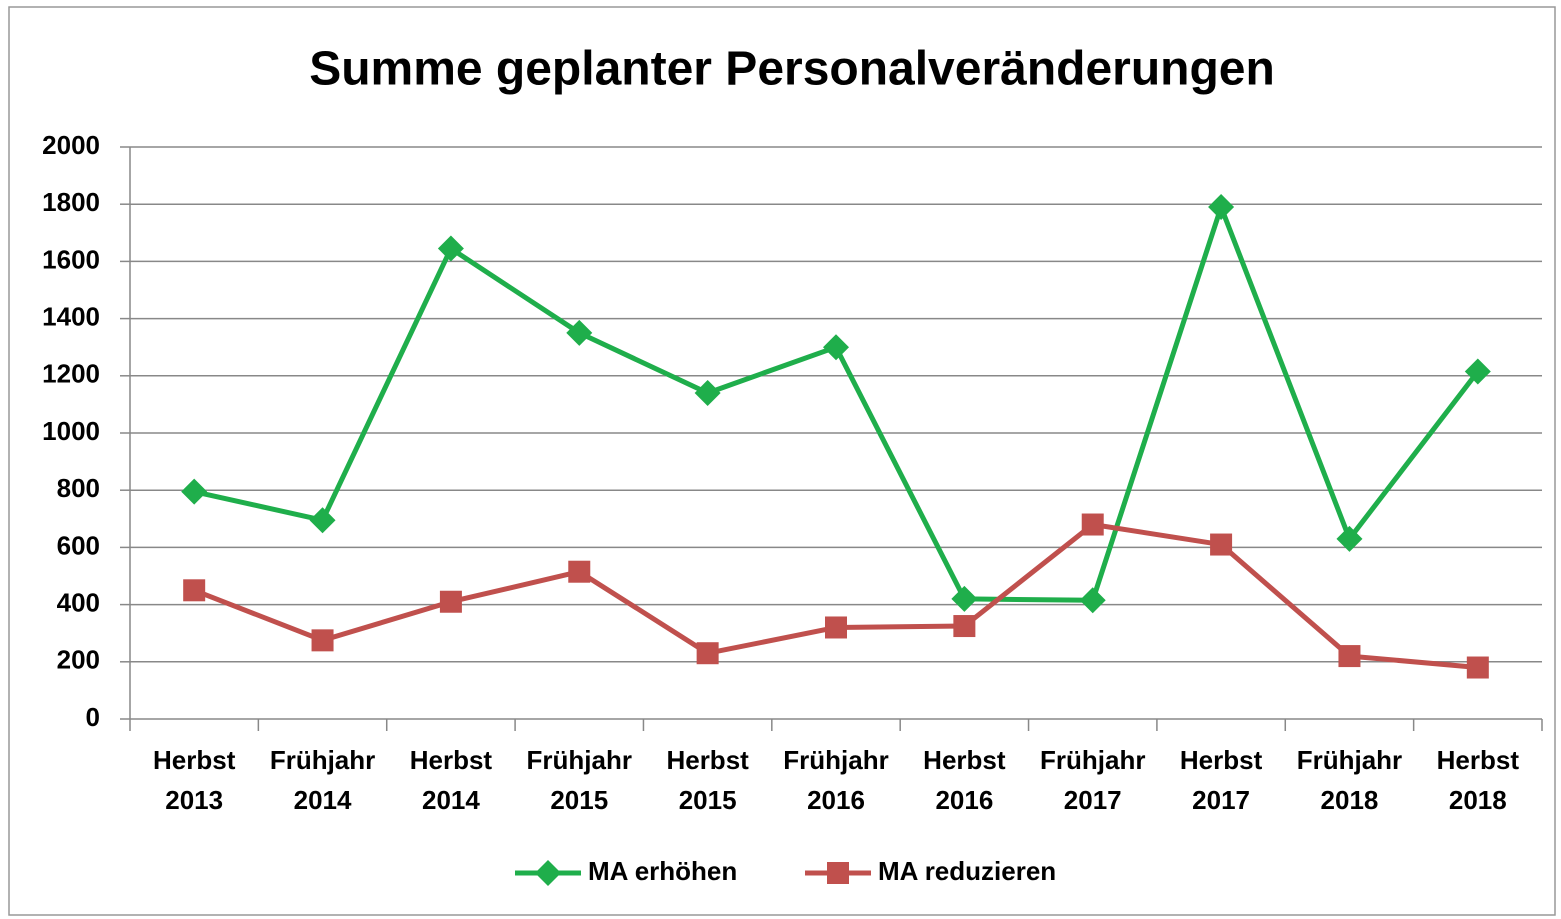  Describe the element at coordinates (71, 259) in the screenshot. I see `y-tick-label: 1600` at that location.